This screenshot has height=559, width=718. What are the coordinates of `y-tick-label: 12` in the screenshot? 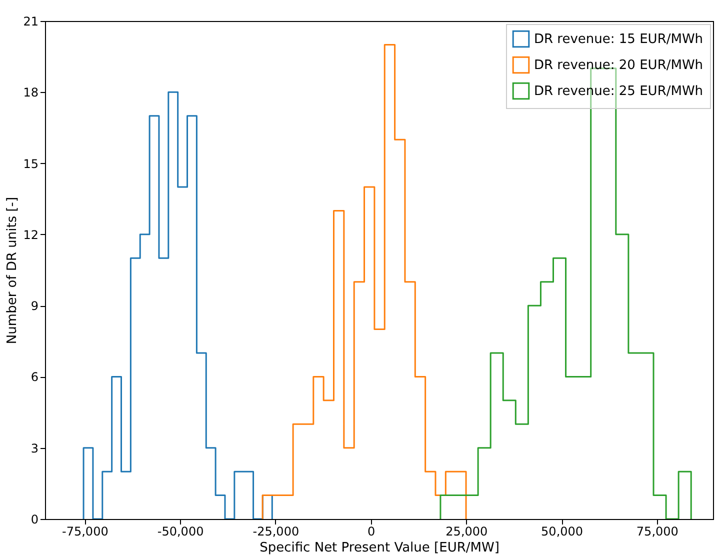 It's located at (30, 235).